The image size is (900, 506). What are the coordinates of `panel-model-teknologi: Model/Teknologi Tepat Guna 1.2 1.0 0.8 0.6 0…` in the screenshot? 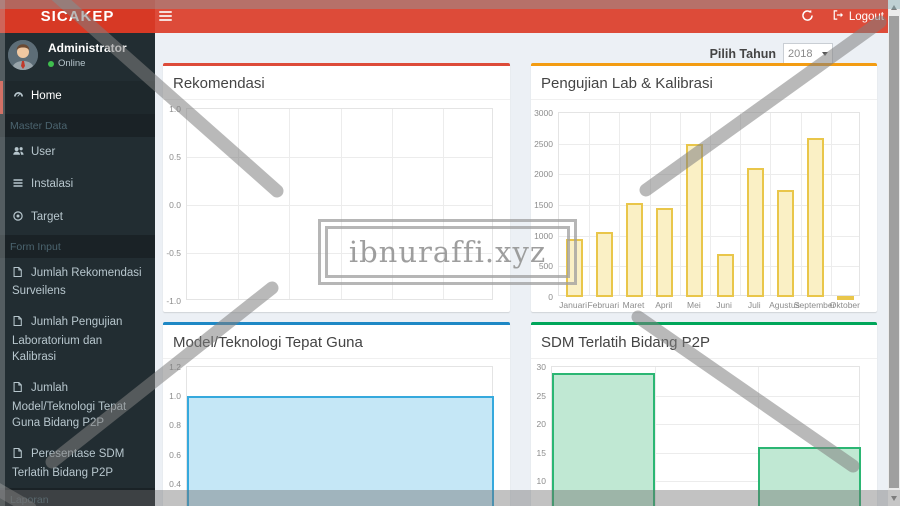 It's located at (336, 414).